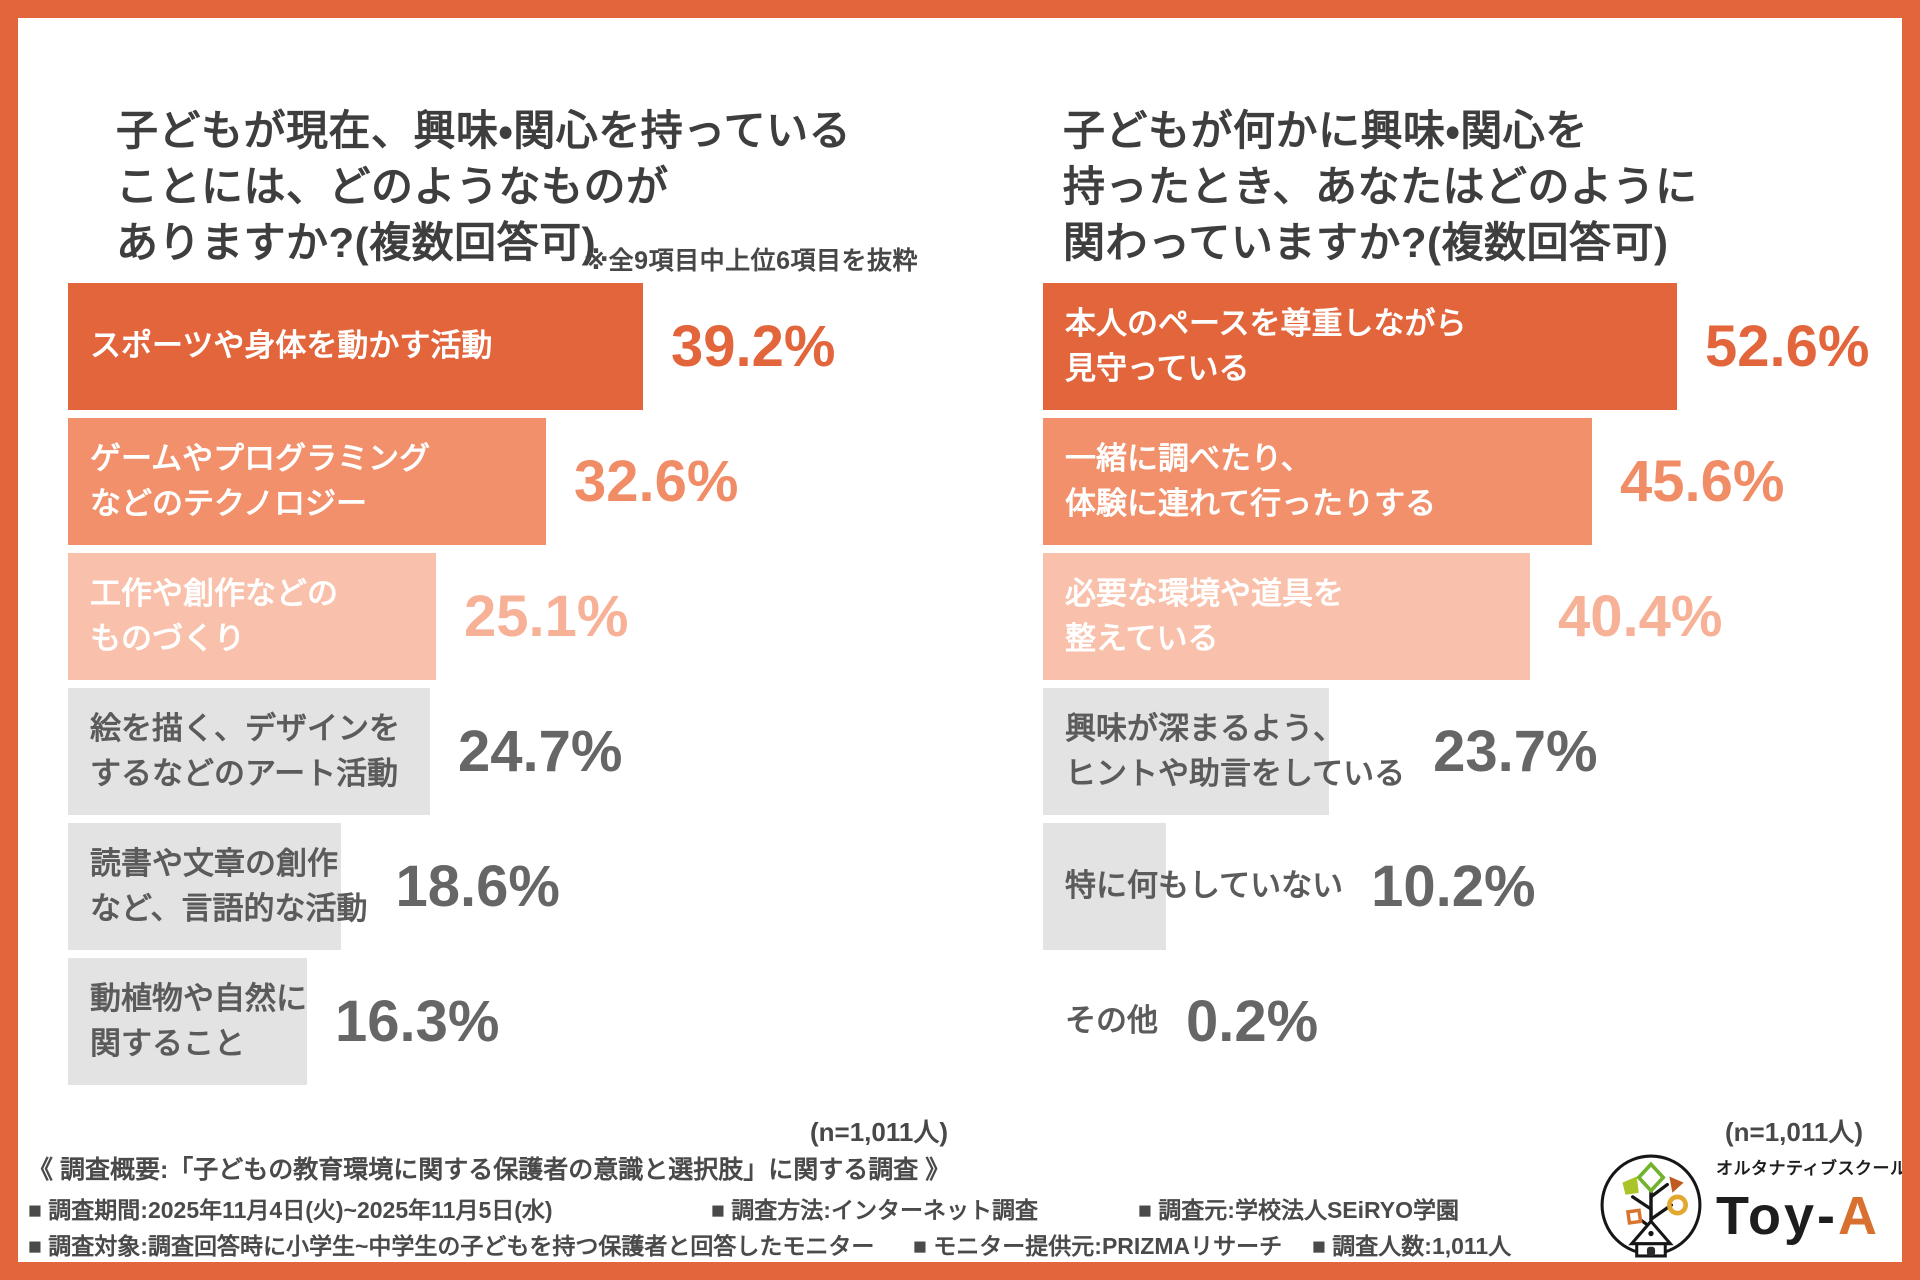 The image size is (1920, 1280). I want to click on bar-value: 39.2%, so click(753, 346).